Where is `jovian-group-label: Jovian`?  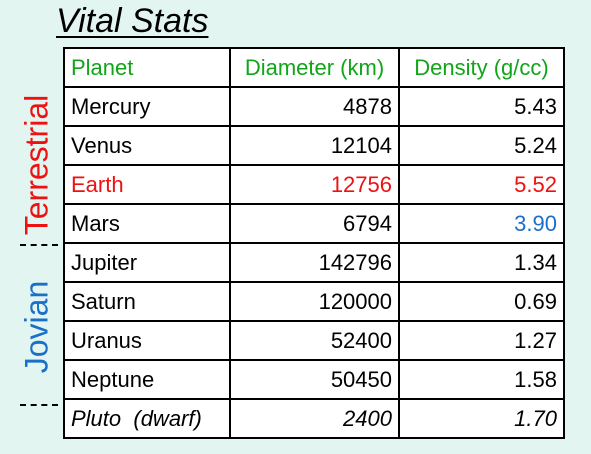 jovian-group-label: Jovian is located at coordinates (36, 327).